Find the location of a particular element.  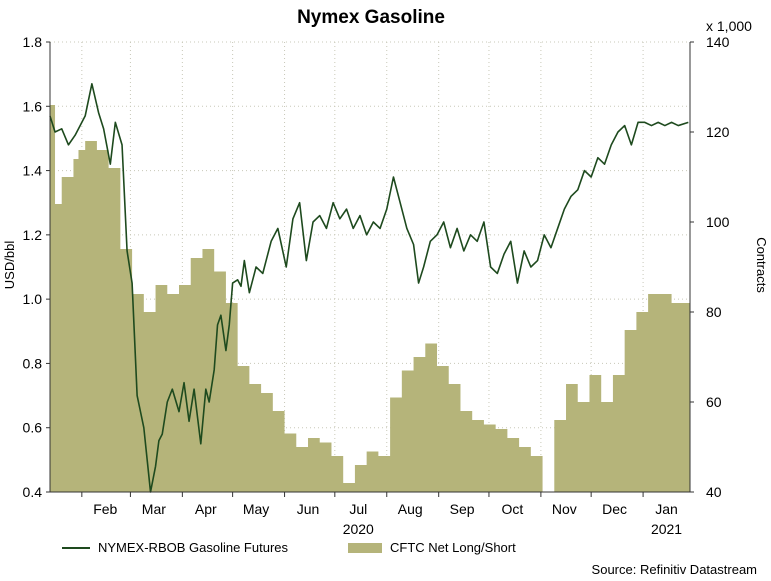

x-year-label: 2021 is located at coordinates (666, 529).